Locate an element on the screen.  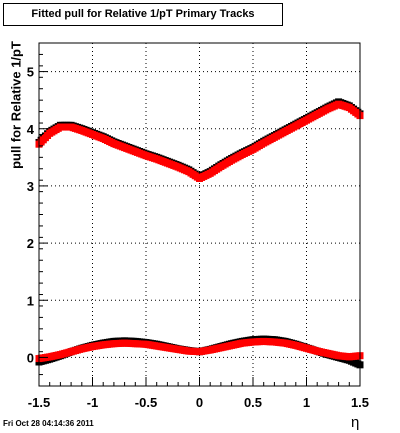
x-tick-label: 0.5 is located at coordinates (253, 402).